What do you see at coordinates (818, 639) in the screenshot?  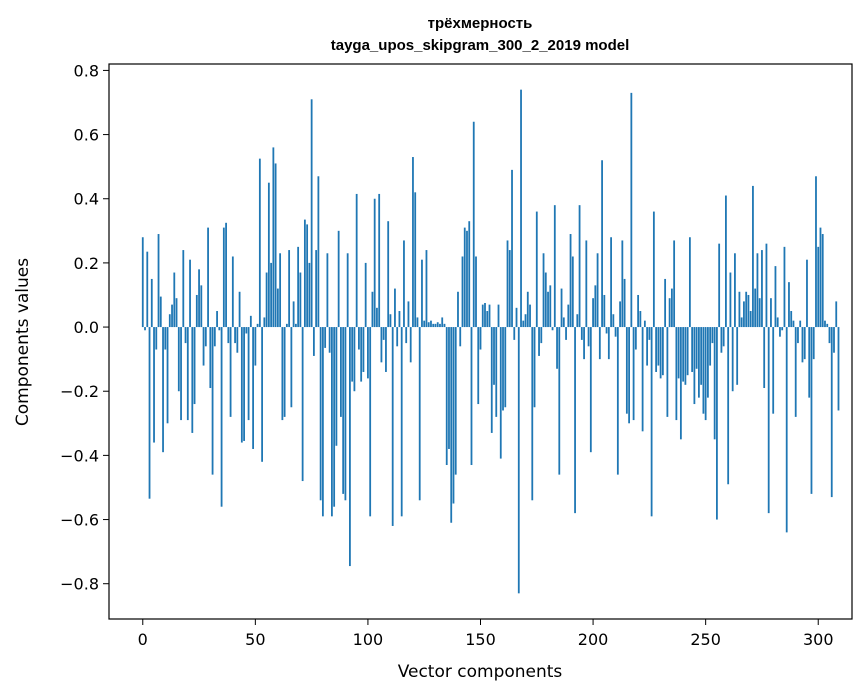 I see `x-tick-label: 300` at bounding box center [818, 639].